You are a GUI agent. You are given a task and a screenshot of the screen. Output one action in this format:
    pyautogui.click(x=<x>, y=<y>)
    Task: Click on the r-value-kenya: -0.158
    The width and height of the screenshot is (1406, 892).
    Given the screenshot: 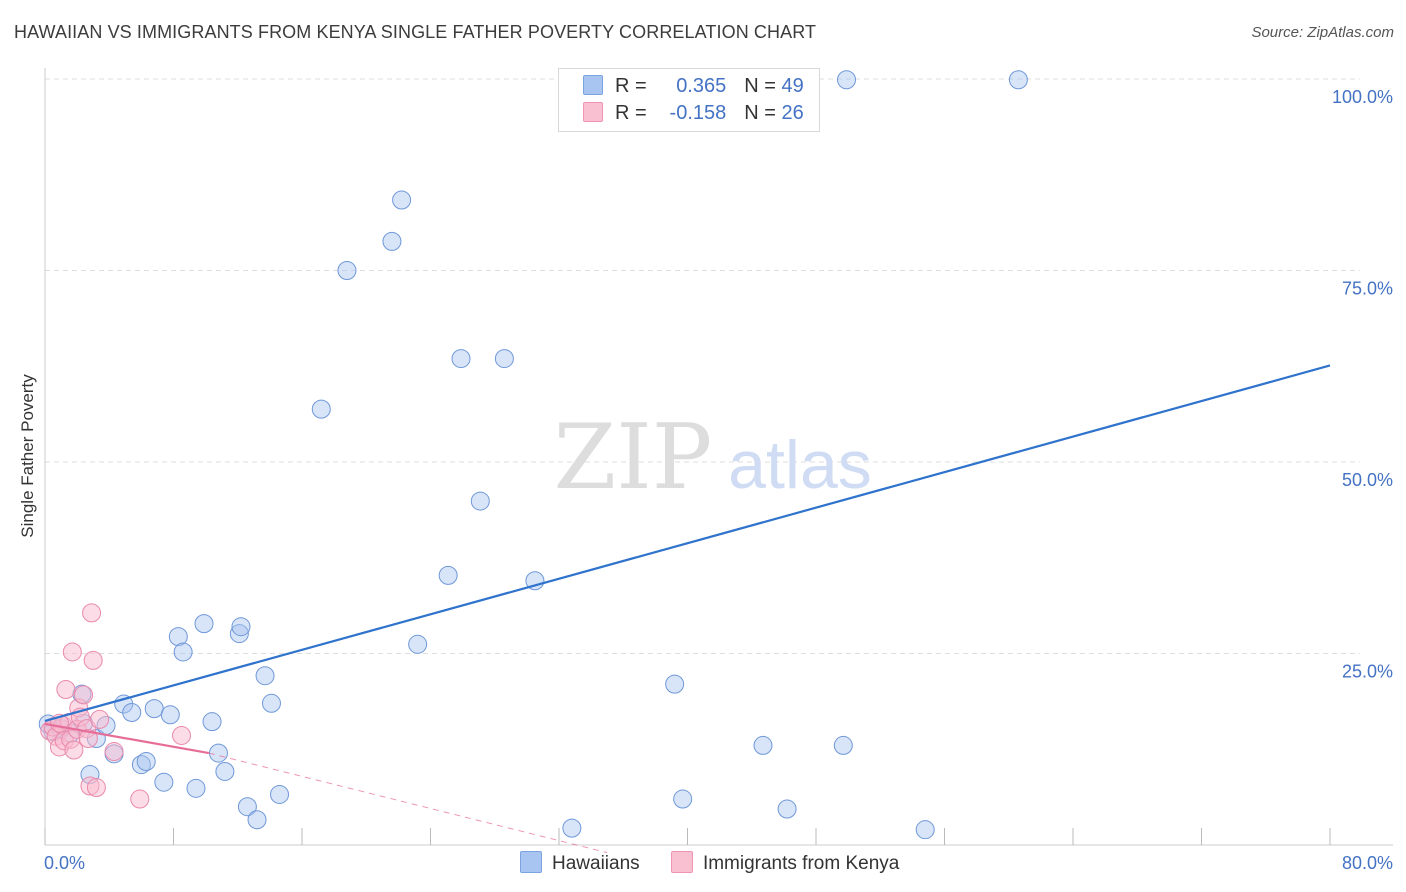 What is the action you would take?
    pyautogui.click(x=698, y=113)
    